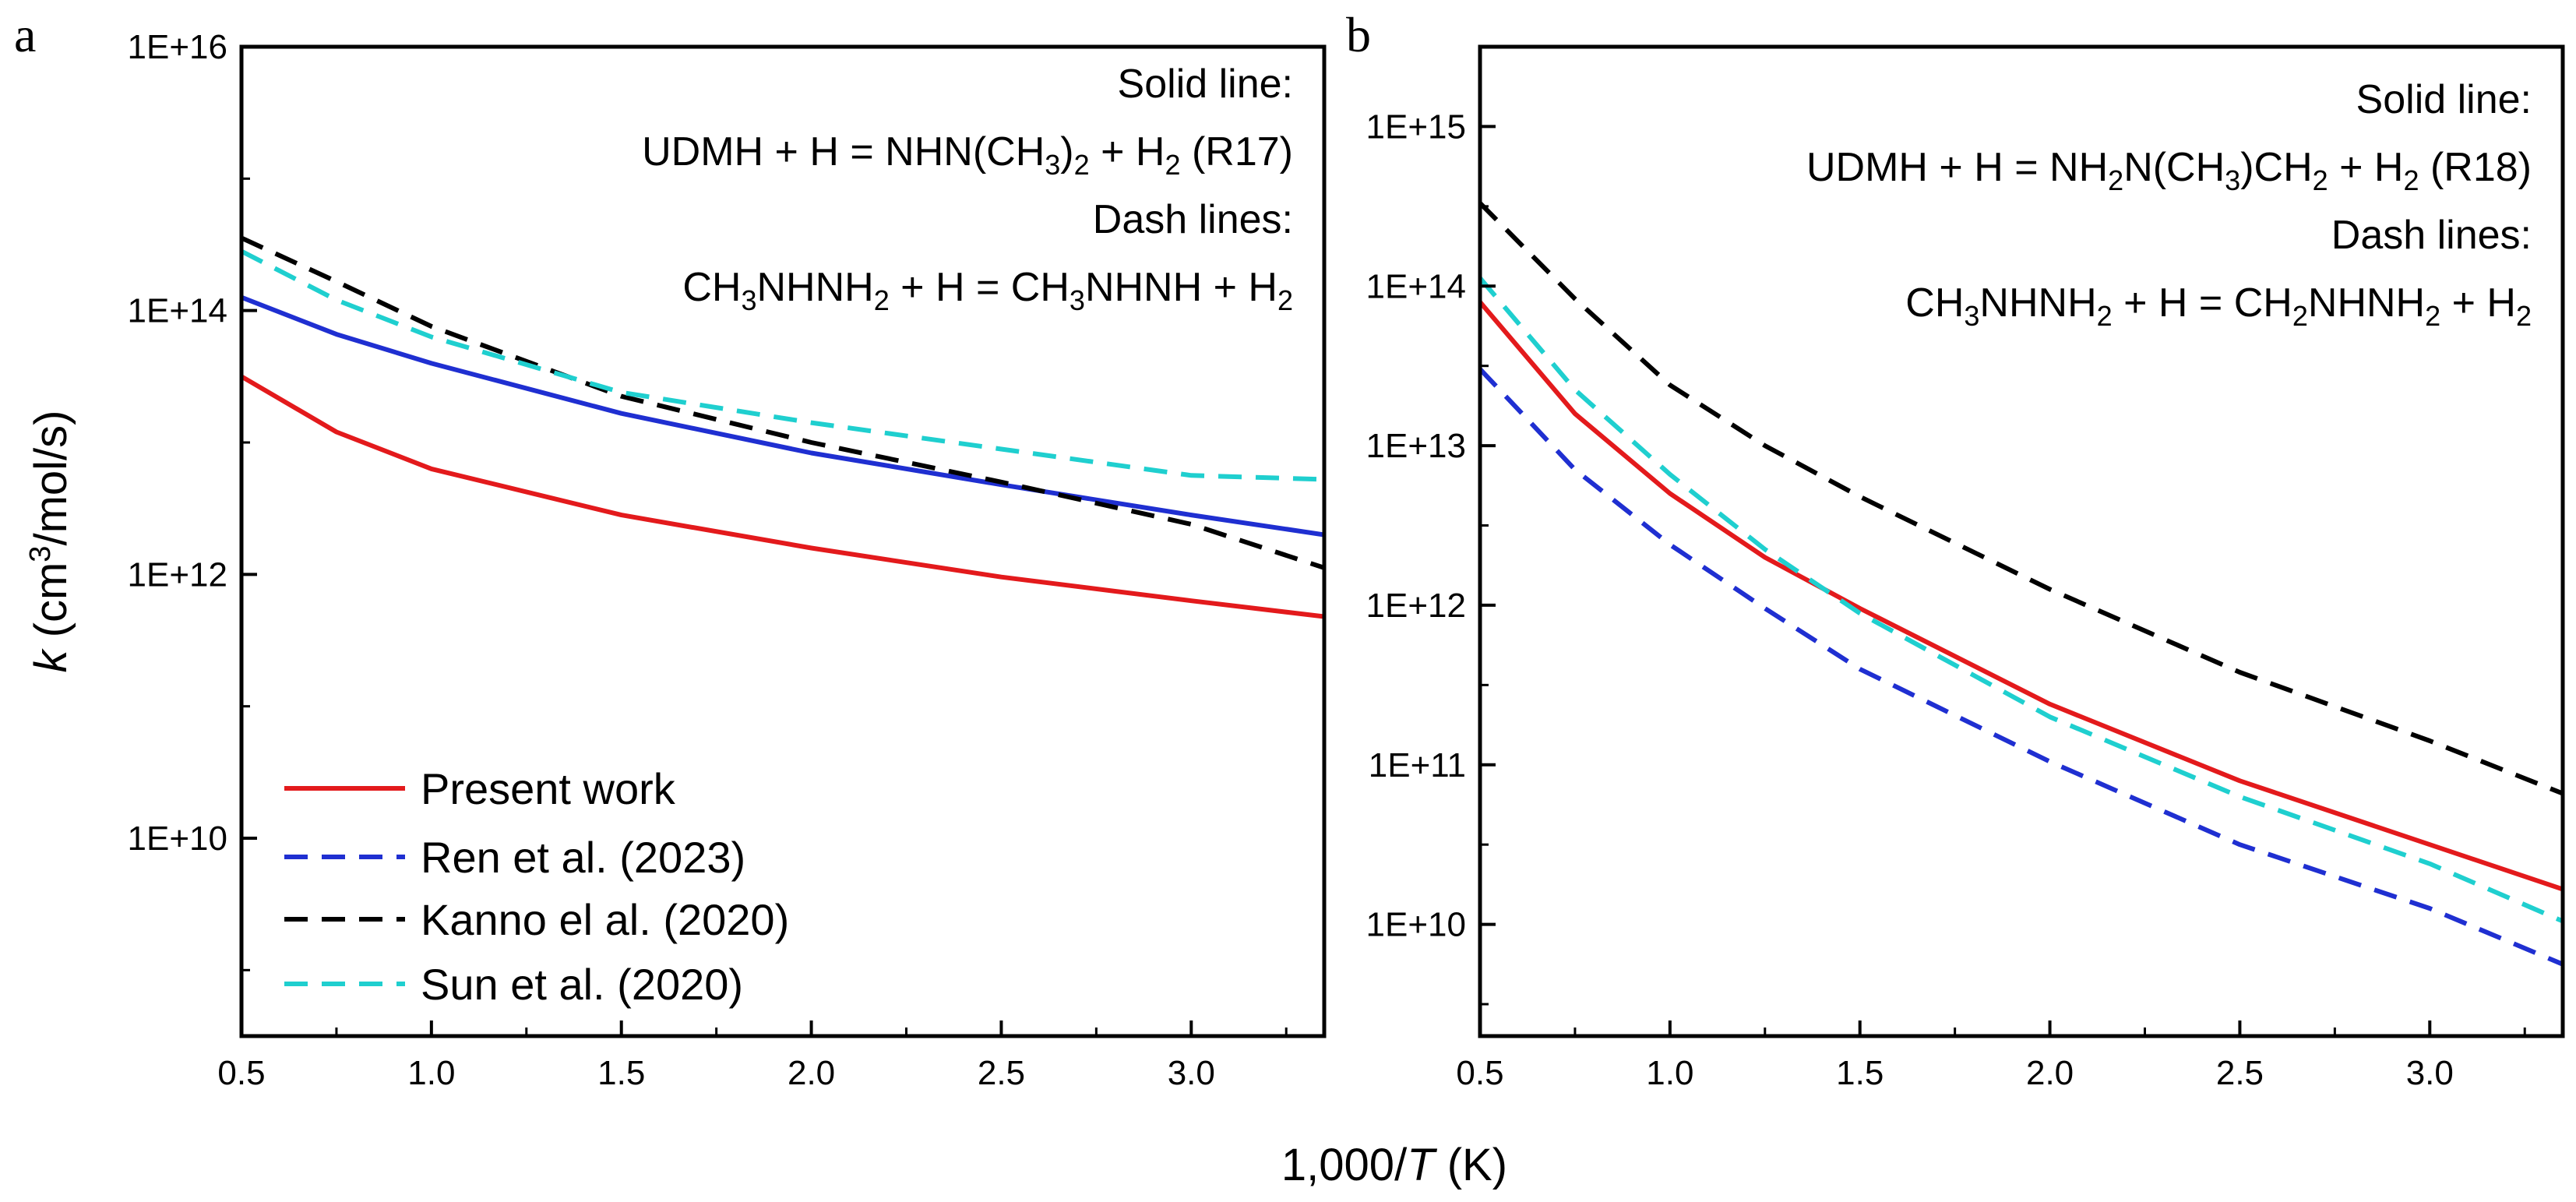 The image size is (2576, 1202). What do you see at coordinates (1957, 167) in the screenshot?
I see `panel-b-annotation-seg: UDMH + H = NH` at bounding box center [1957, 167].